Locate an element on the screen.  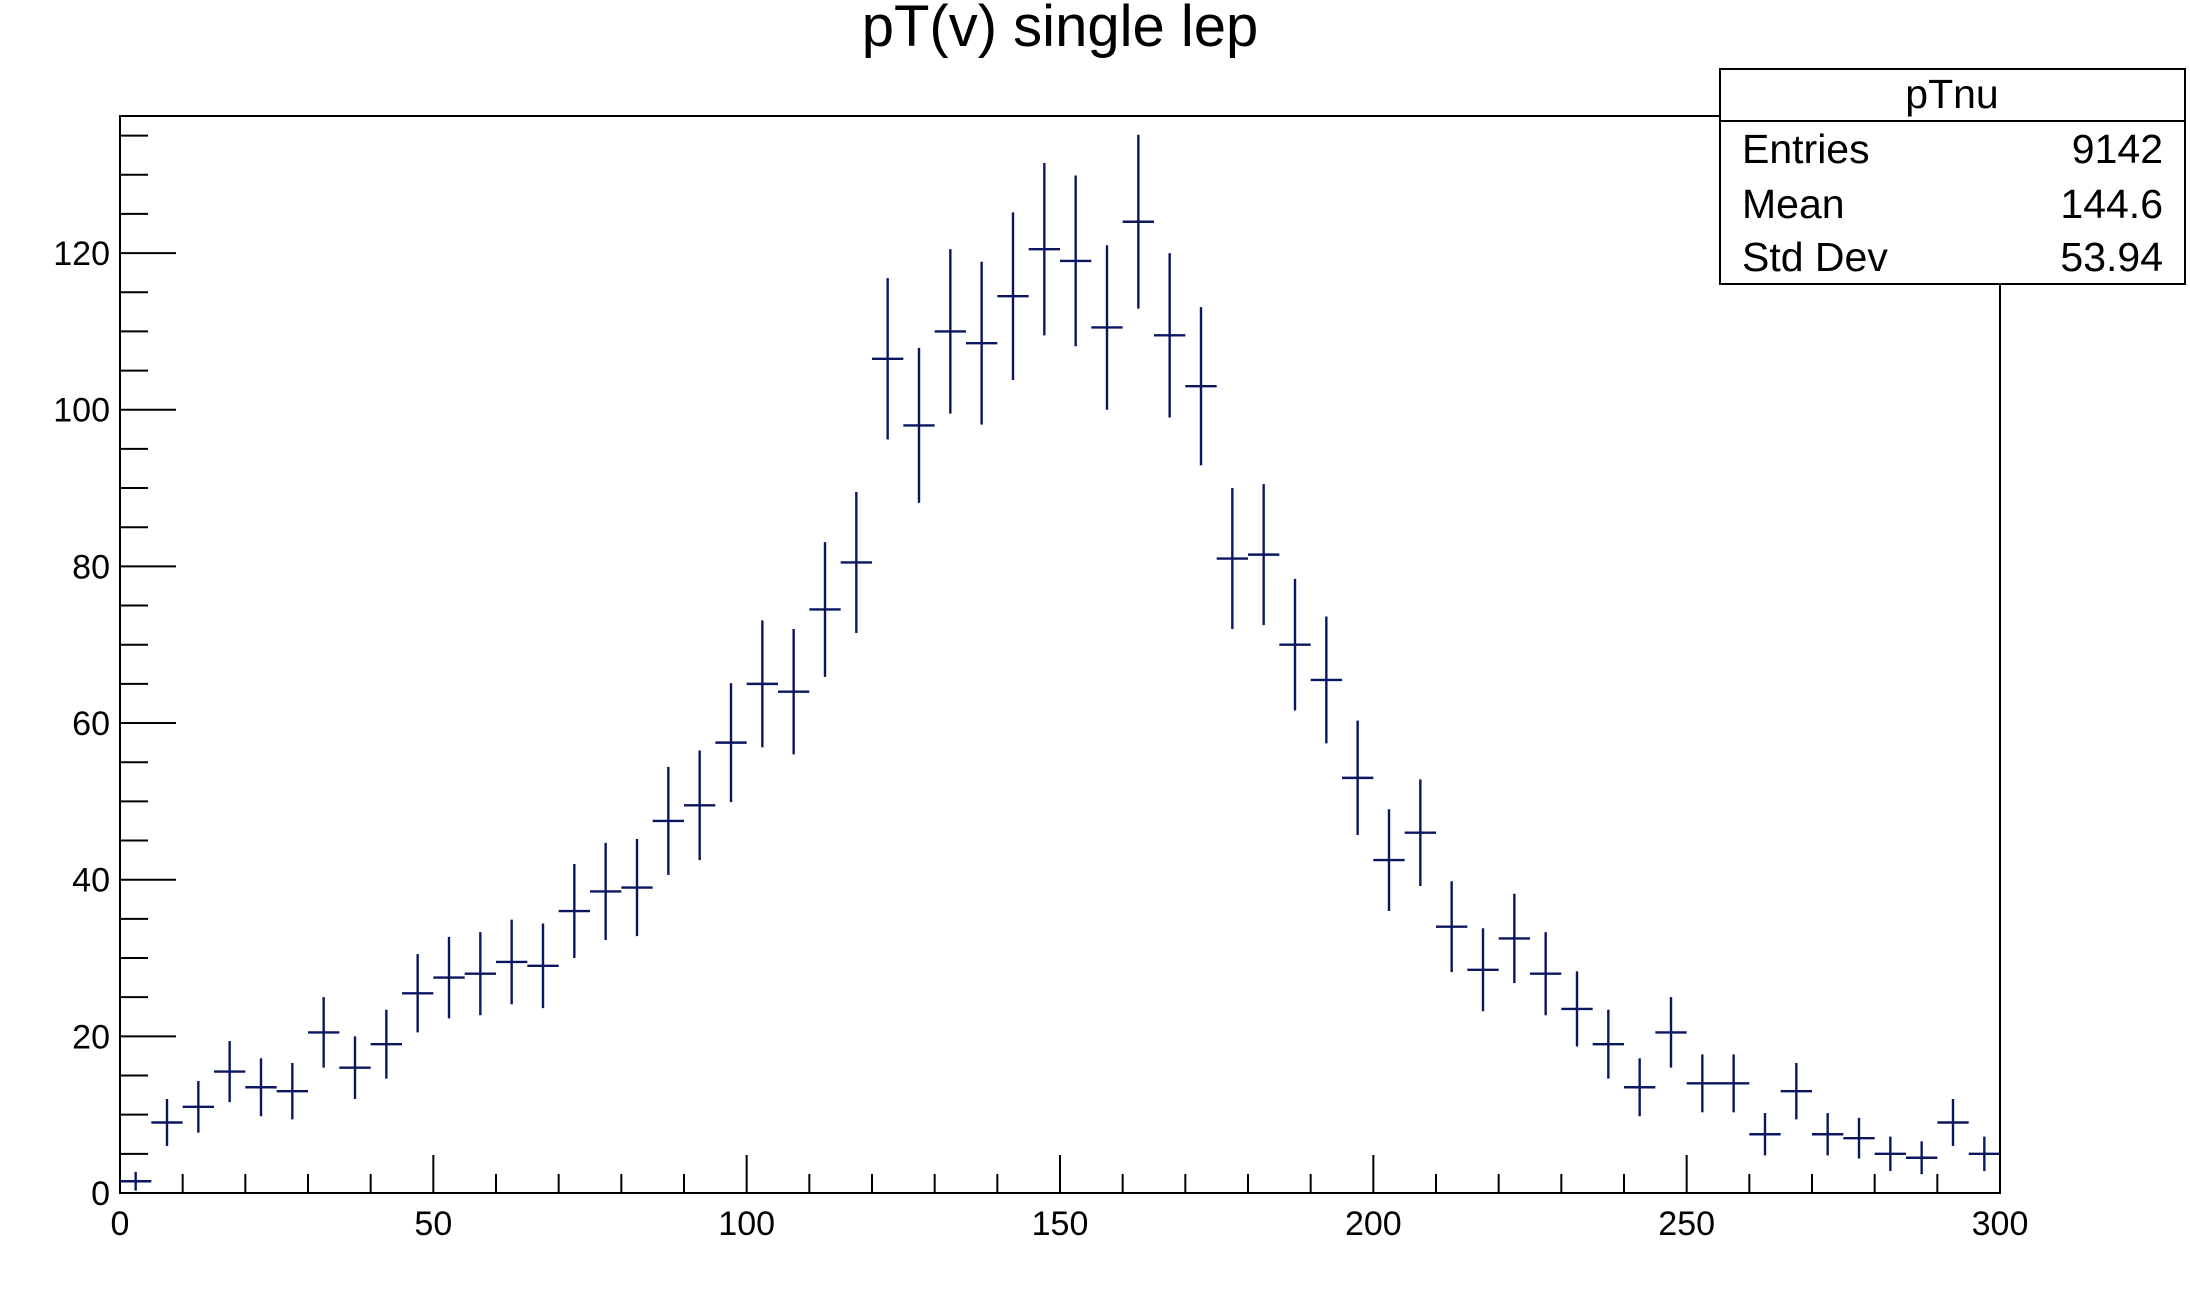
y-tick-label: 100 is located at coordinates (81, 411).